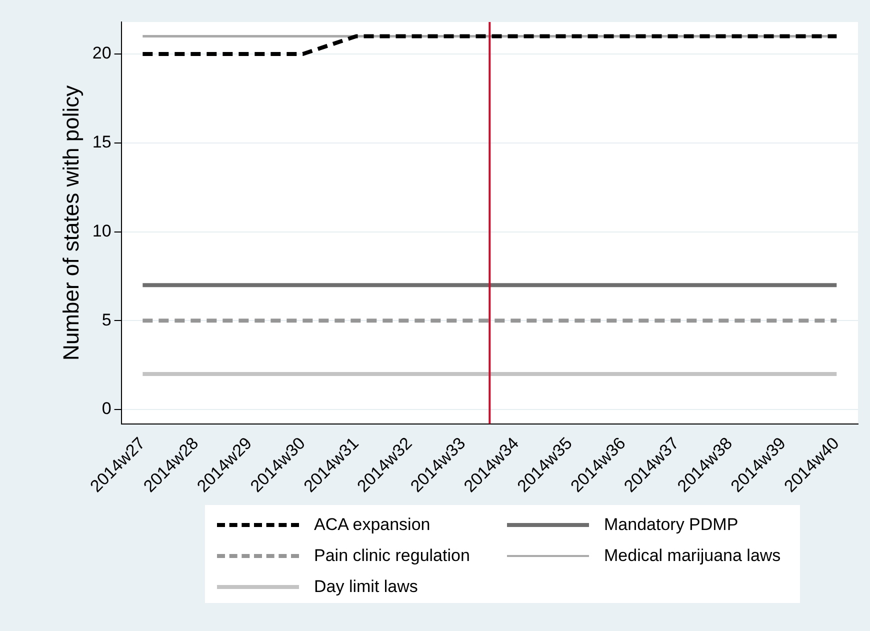 This screenshot has height=631, width=870. I want to click on y-tick-label: 20, so click(102, 53).